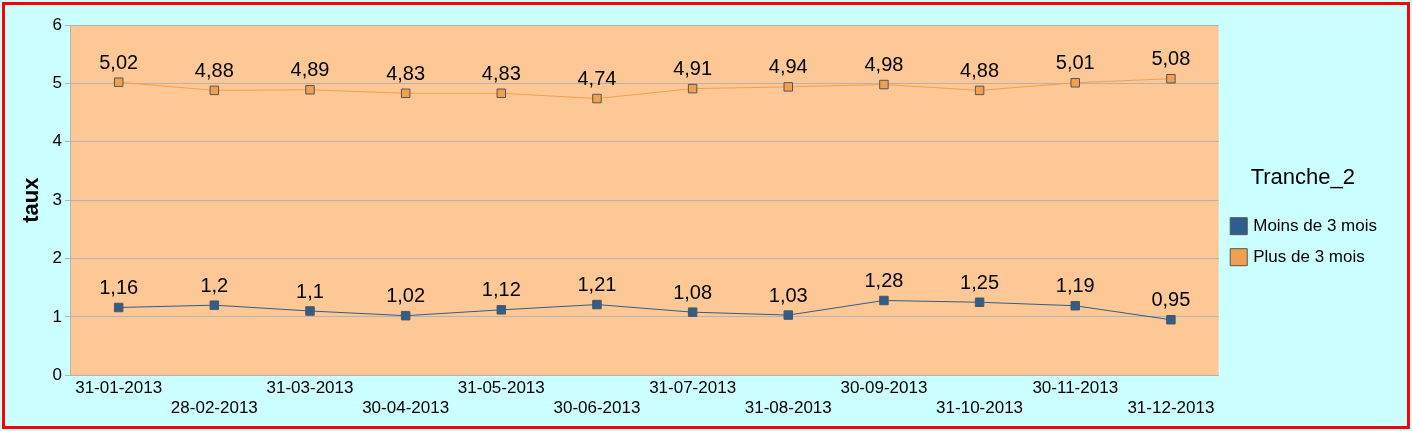  What do you see at coordinates (597, 78) in the screenshot?
I see `data-label: 4,74` at bounding box center [597, 78].